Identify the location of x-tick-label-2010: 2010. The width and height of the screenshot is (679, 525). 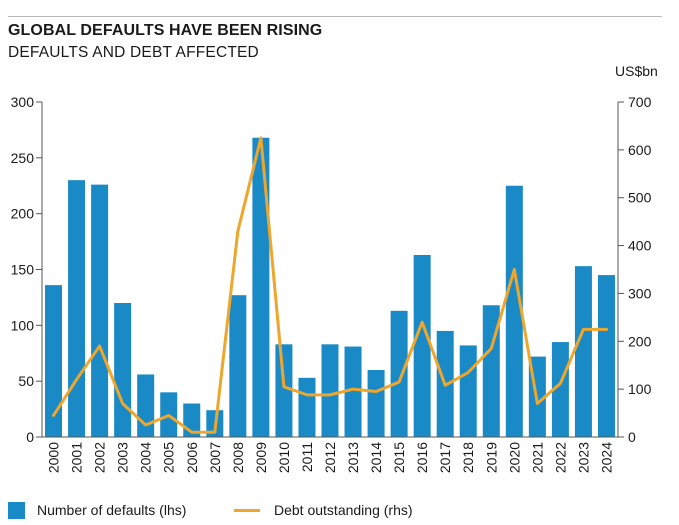
(284, 457).